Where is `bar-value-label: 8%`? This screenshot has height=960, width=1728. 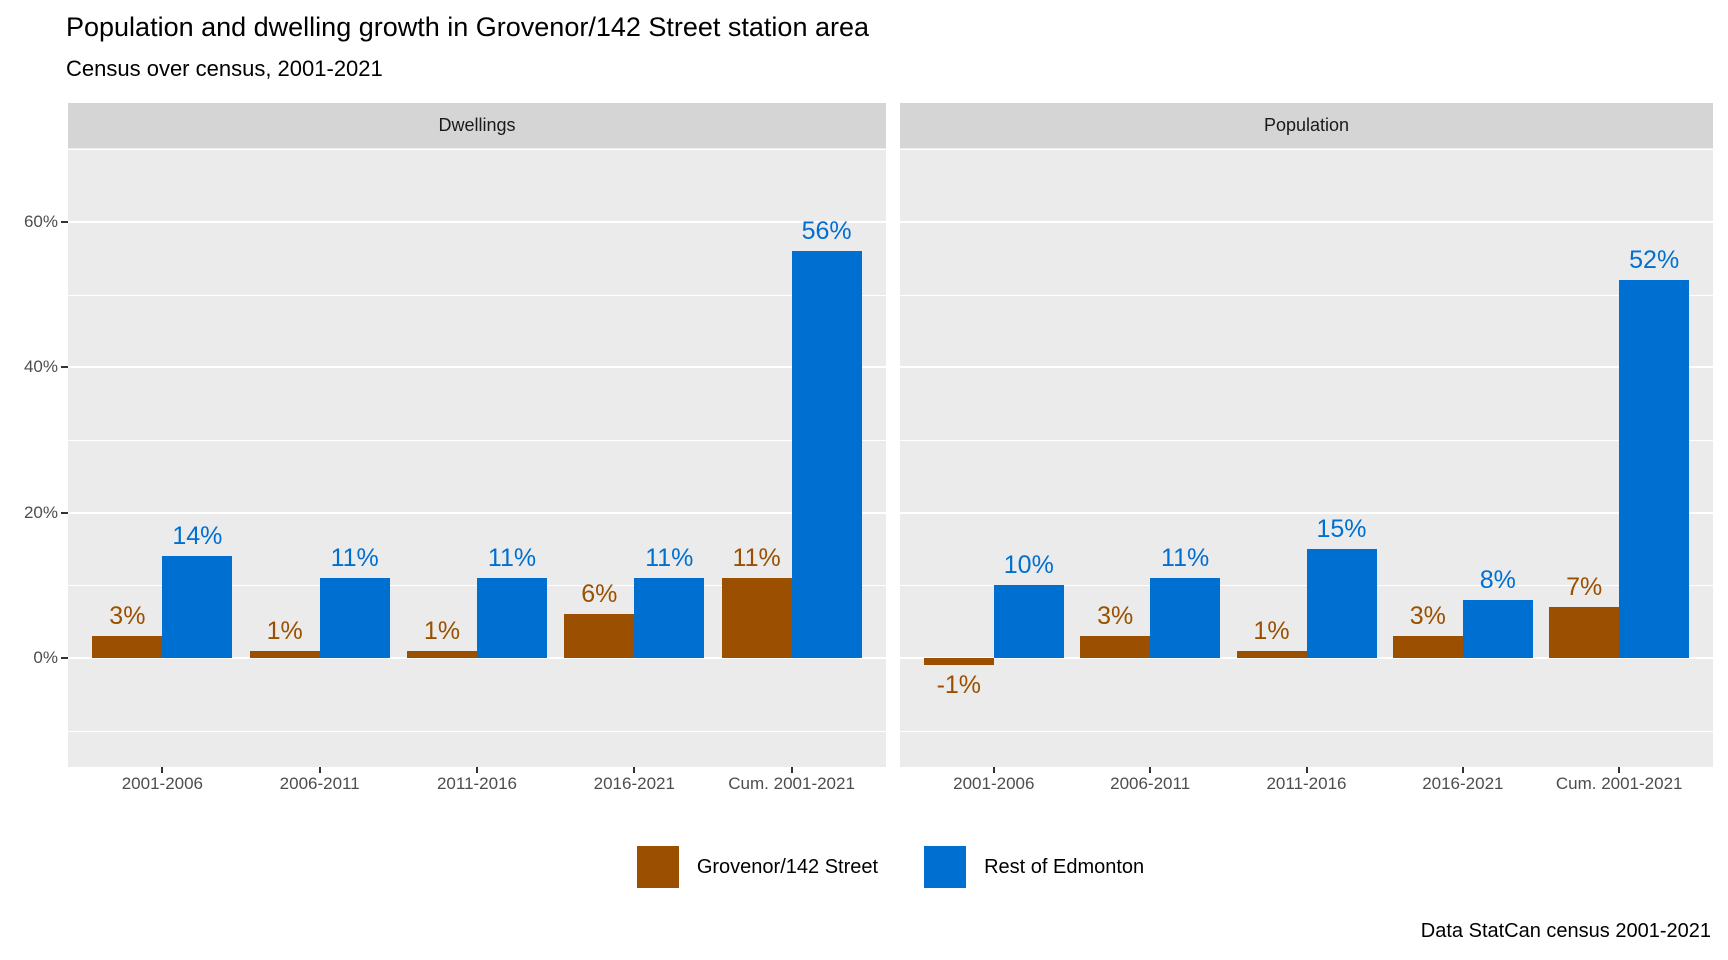 bar-value-label: 8% is located at coordinates (1497, 579).